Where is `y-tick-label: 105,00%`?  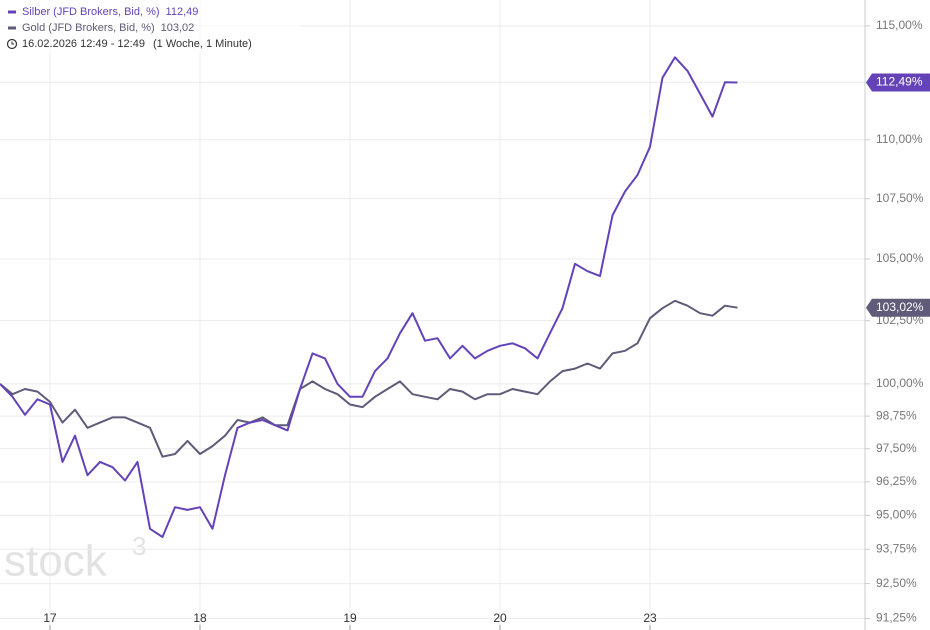
y-tick-label: 105,00% is located at coordinates (900, 258).